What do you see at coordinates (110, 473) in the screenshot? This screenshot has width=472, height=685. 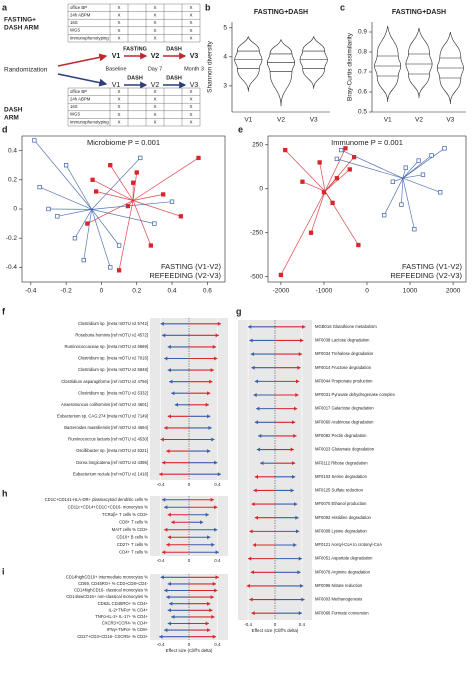 I see `row-label: Eubacterium rectale [ref mOTU v2 1416]` at bounding box center [110, 473].